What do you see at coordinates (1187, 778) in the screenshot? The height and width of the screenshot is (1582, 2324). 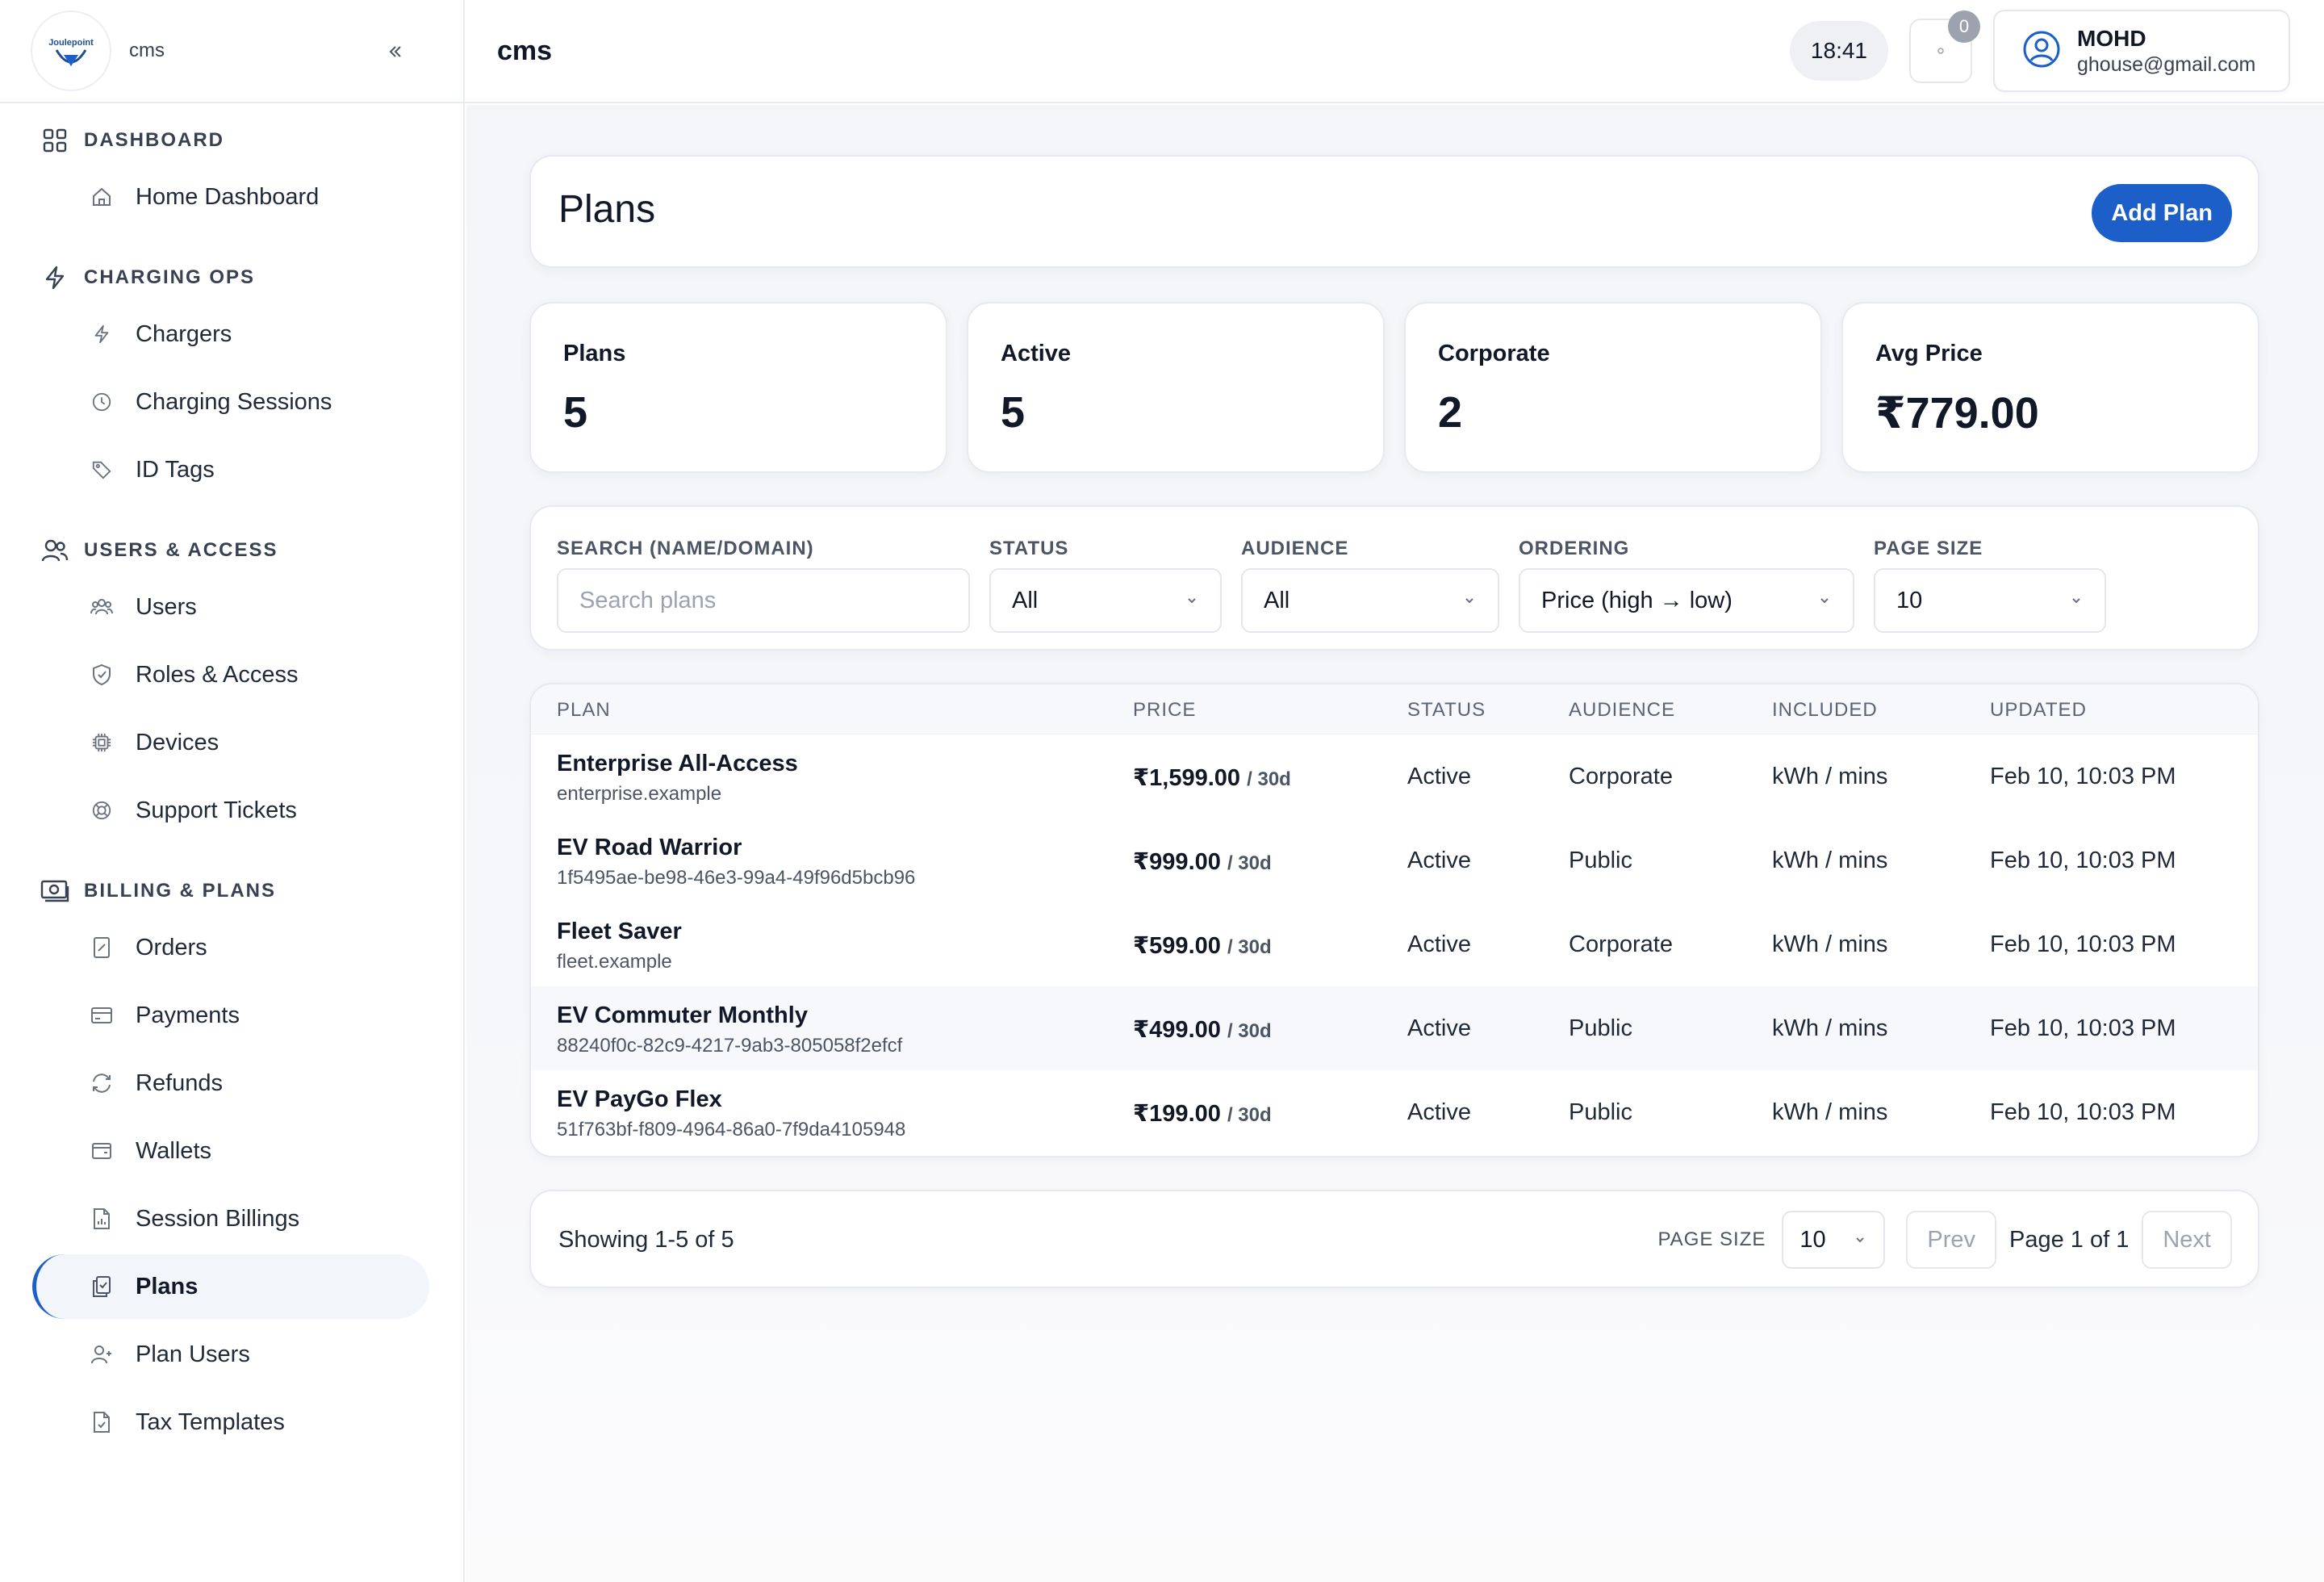 I see `price-value: ₹1,599.00` at bounding box center [1187, 778].